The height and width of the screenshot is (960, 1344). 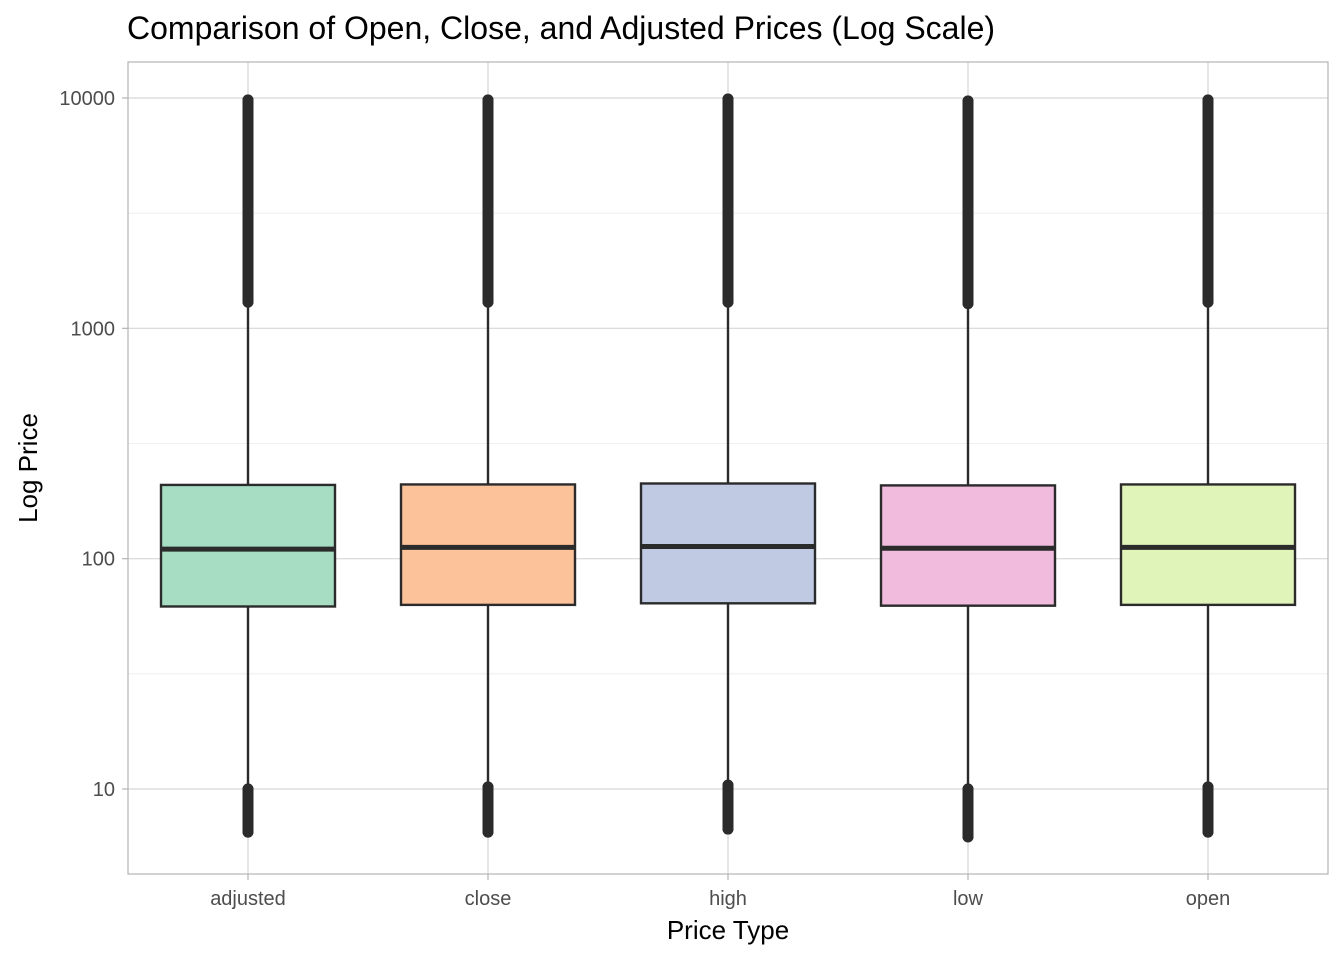 What do you see at coordinates (968, 899) in the screenshot?
I see `x-tick-label: low` at bounding box center [968, 899].